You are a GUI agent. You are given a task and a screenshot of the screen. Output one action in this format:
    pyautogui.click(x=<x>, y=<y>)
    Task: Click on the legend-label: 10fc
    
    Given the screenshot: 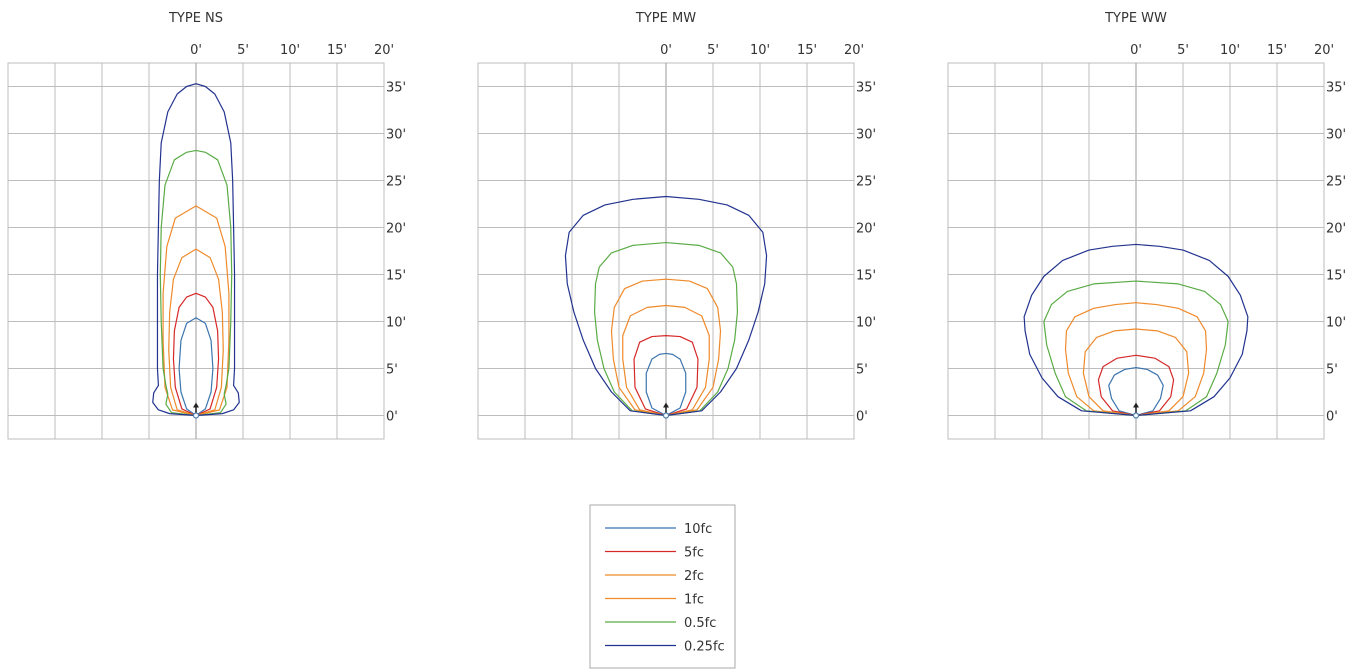 What is the action you would take?
    pyautogui.click(x=698, y=529)
    